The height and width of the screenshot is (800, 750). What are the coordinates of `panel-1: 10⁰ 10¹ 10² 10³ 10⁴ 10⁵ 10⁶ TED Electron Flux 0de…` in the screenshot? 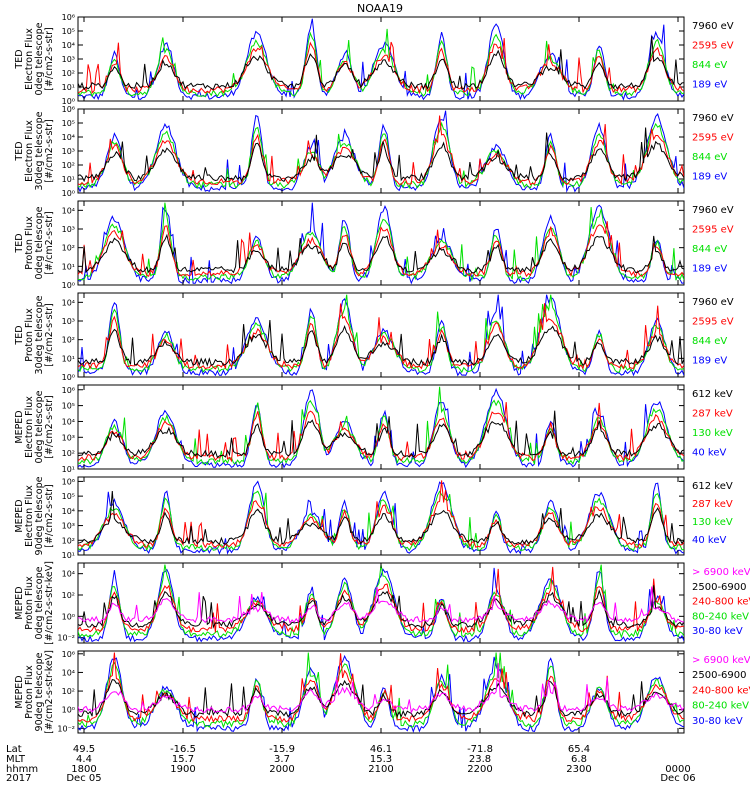 It's located at (374, 59).